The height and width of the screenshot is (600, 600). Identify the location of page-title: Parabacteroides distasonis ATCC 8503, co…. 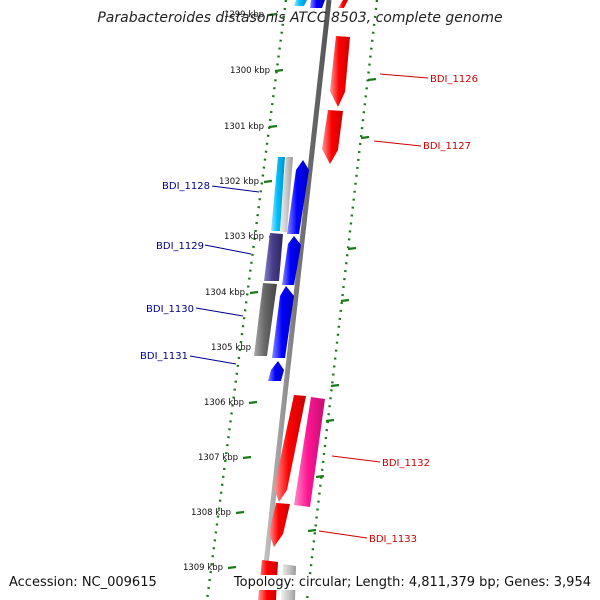
(300, 18).